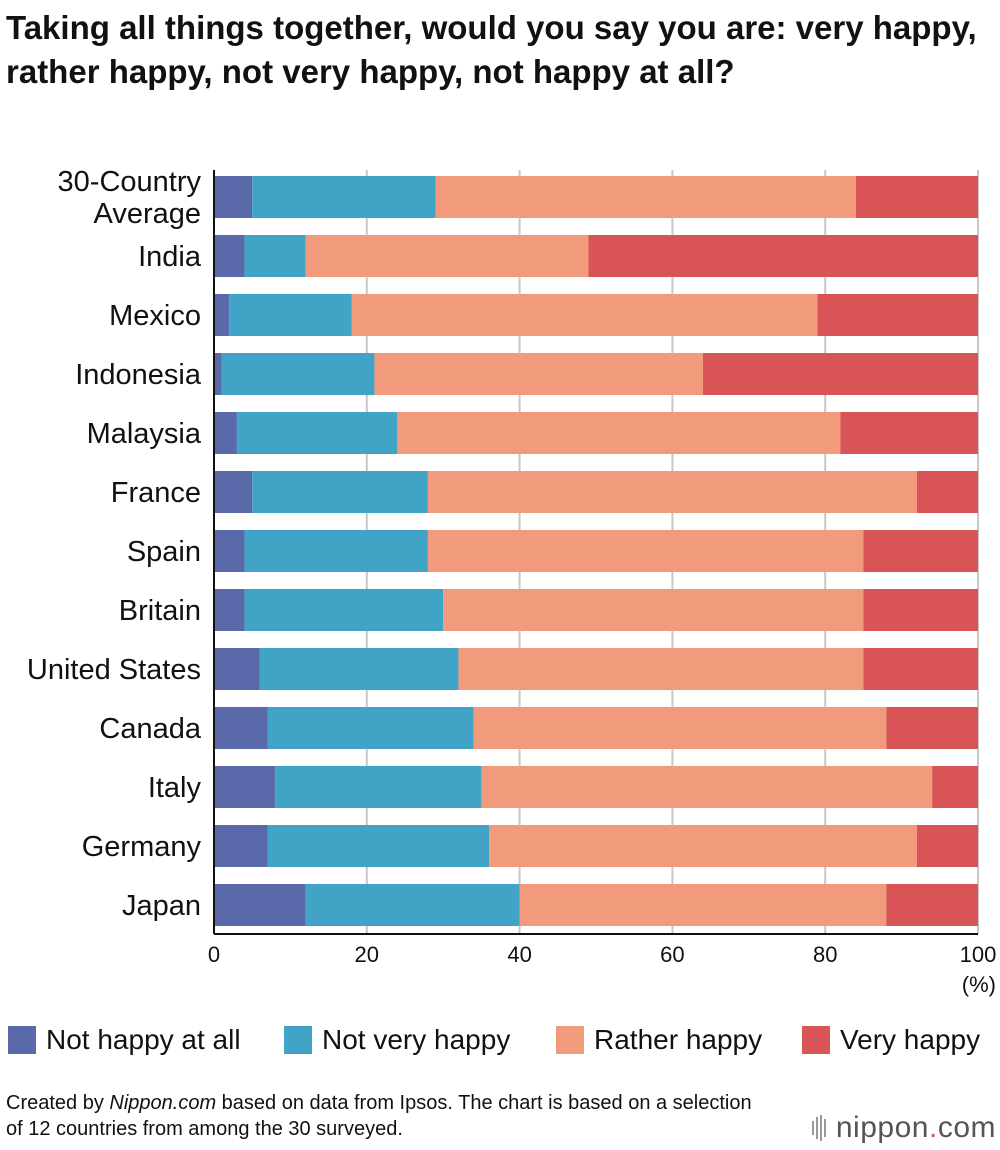  I want to click on category-label-united-states: United States, so click(114, 670).